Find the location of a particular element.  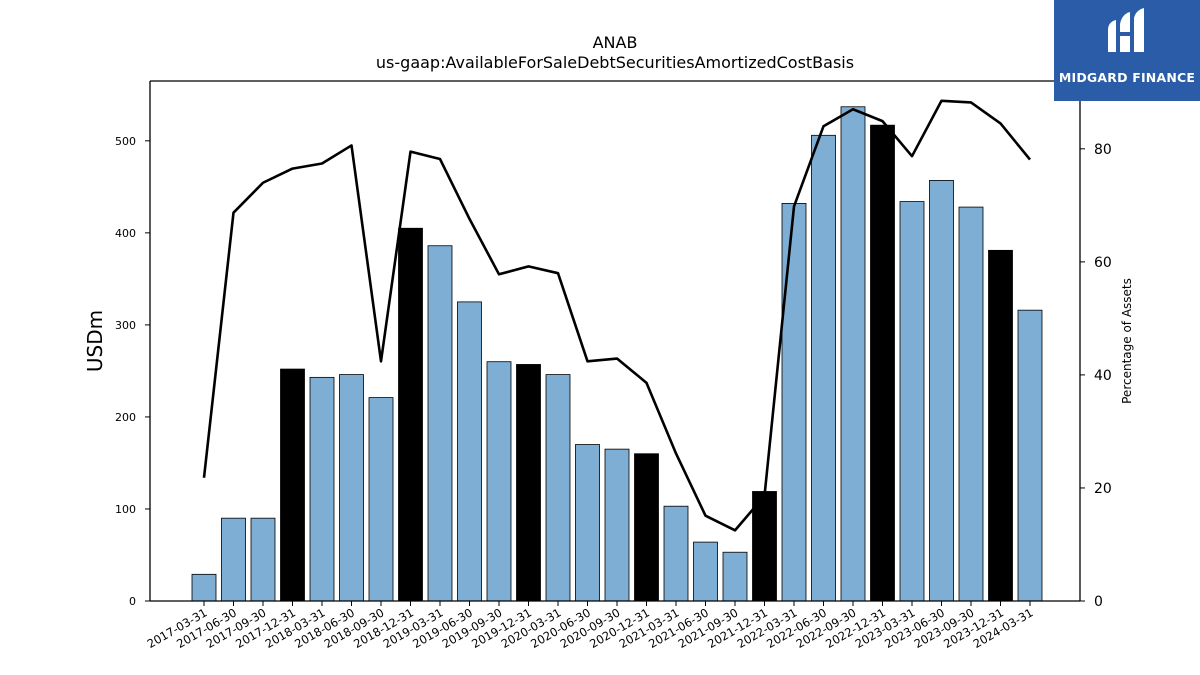

y-tick-label-0: 0 is located at coordinates (132, 601).